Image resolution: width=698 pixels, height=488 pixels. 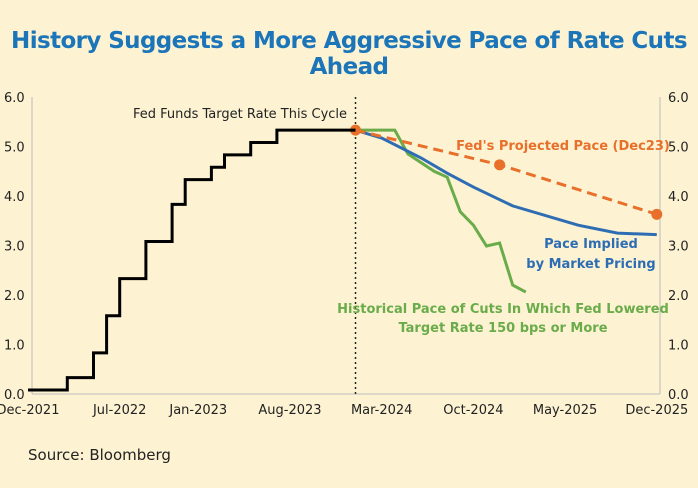 What do you see at coordinates (591, 244) in the screenshot?
I see `annotation-market-1: Pace Implied` at bounding box center [591, 244].